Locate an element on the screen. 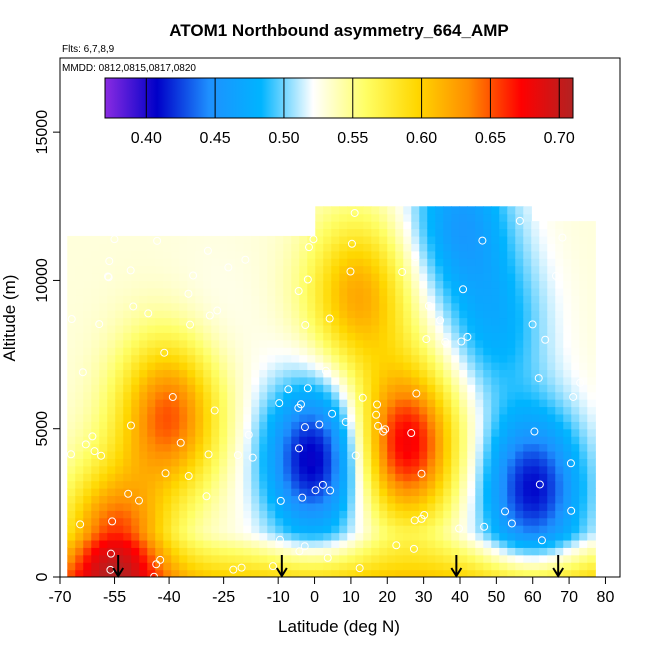 The image size is (650, 650). colorbar-ticks: 0.40 0.45 0.50 0.55 0.60 0.65 0.70 is located at coordinates (353, 112).